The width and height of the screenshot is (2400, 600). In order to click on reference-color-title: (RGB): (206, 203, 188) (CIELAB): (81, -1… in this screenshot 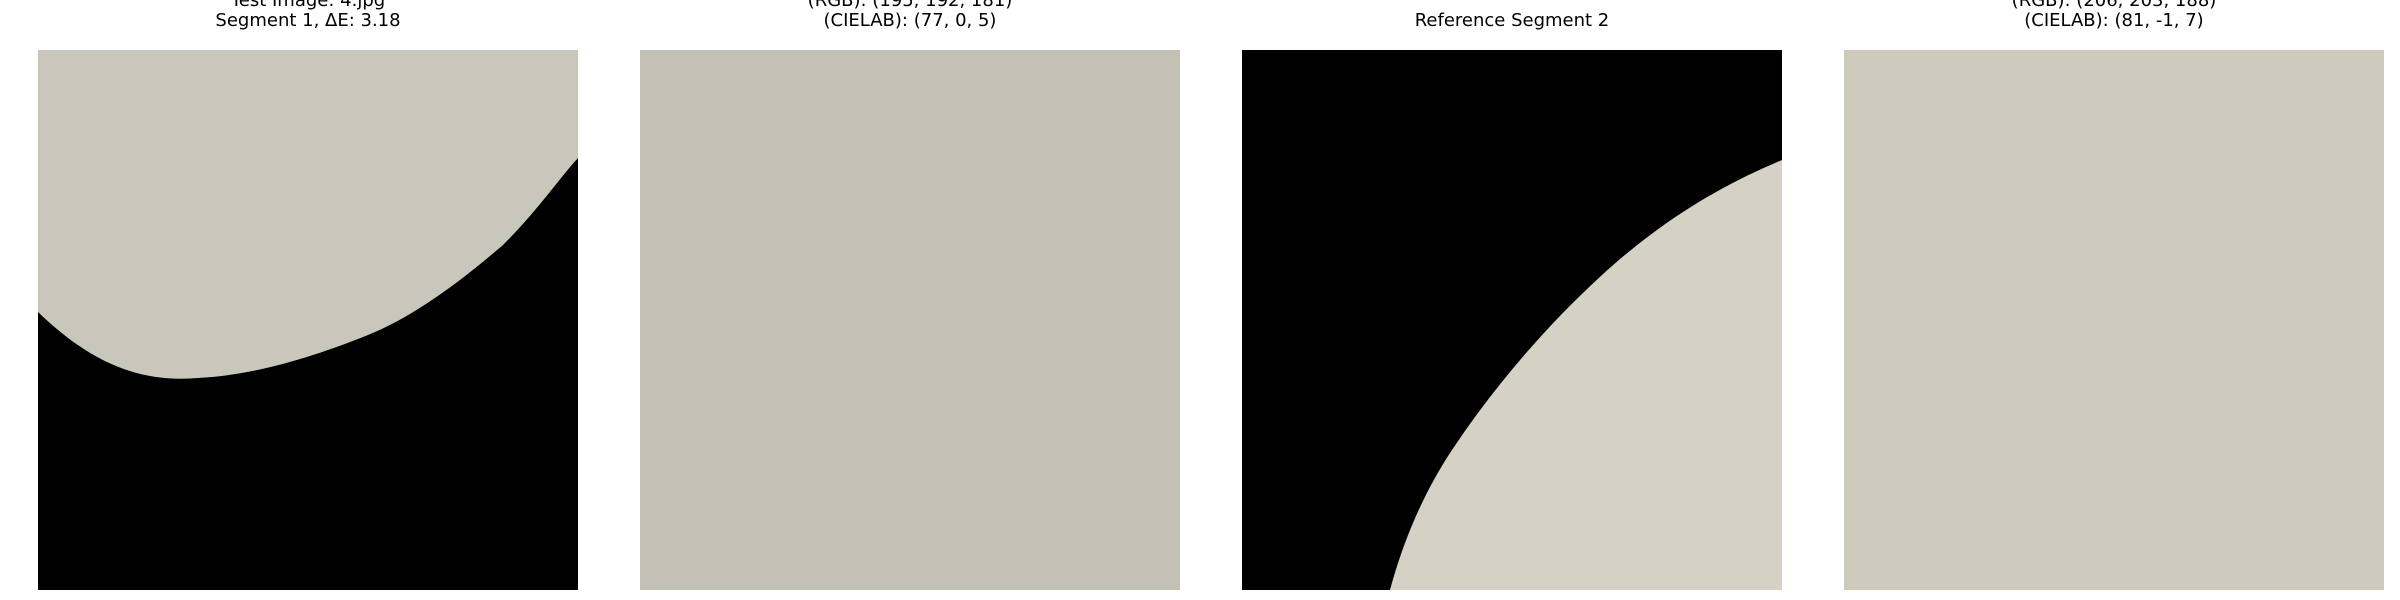, I will do `click(2114, 15)`.